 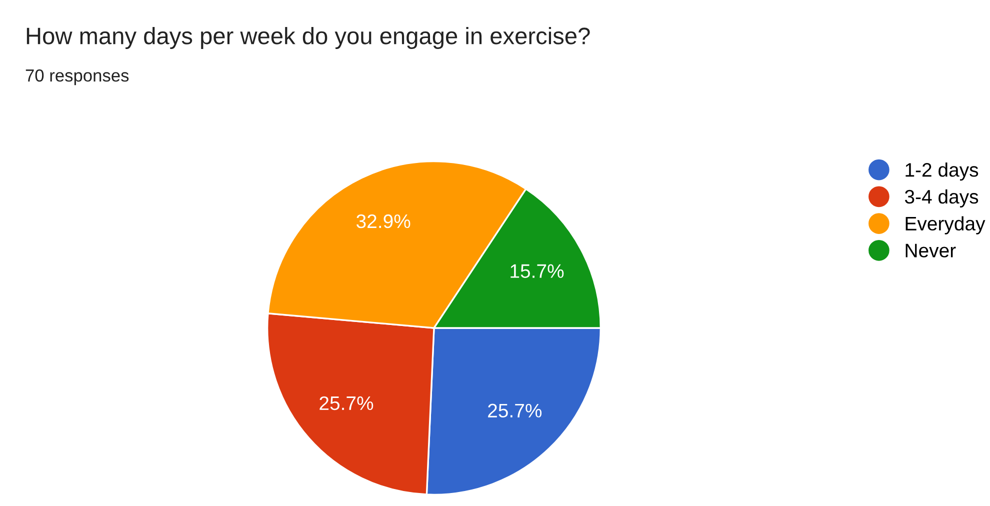 I want to click on legend-label: Everyday, so click(x=946, y=225).